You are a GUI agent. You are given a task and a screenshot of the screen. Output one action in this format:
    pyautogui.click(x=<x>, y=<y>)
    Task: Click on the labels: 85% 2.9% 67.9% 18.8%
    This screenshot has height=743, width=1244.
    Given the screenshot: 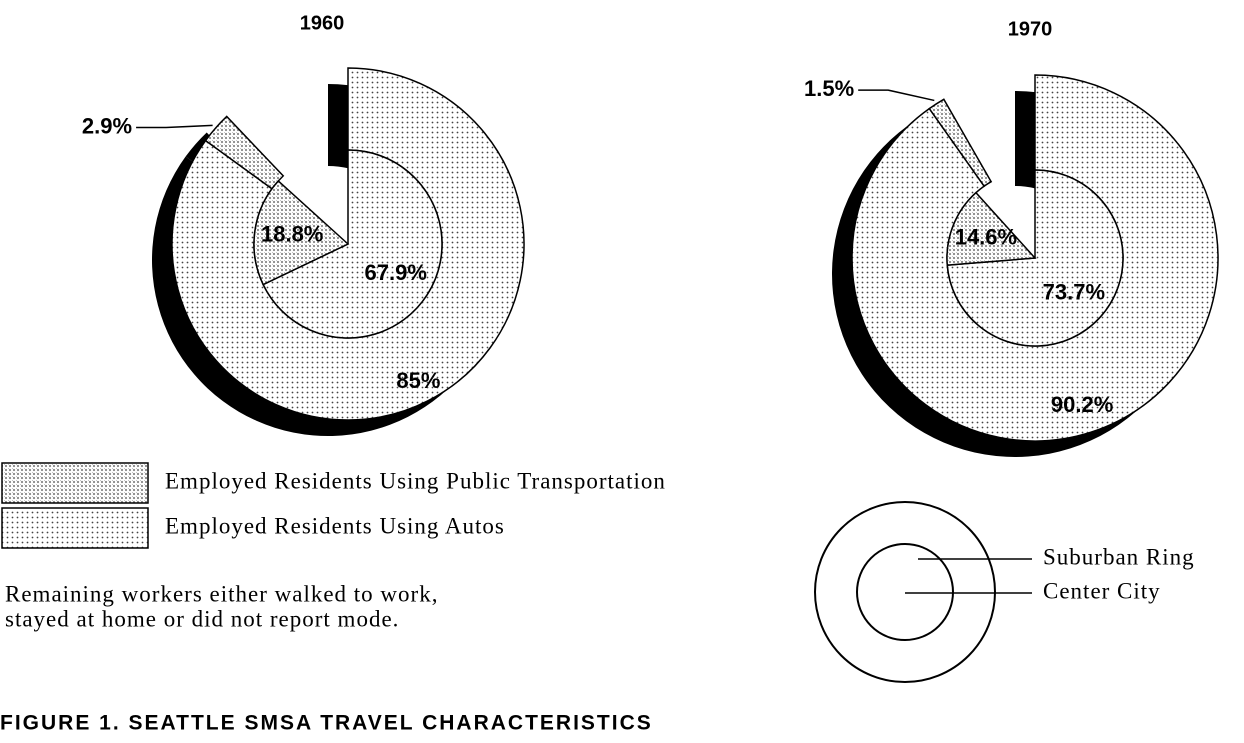 What is the action you would take?
    pyautogui.click(x=261, y=253)
    